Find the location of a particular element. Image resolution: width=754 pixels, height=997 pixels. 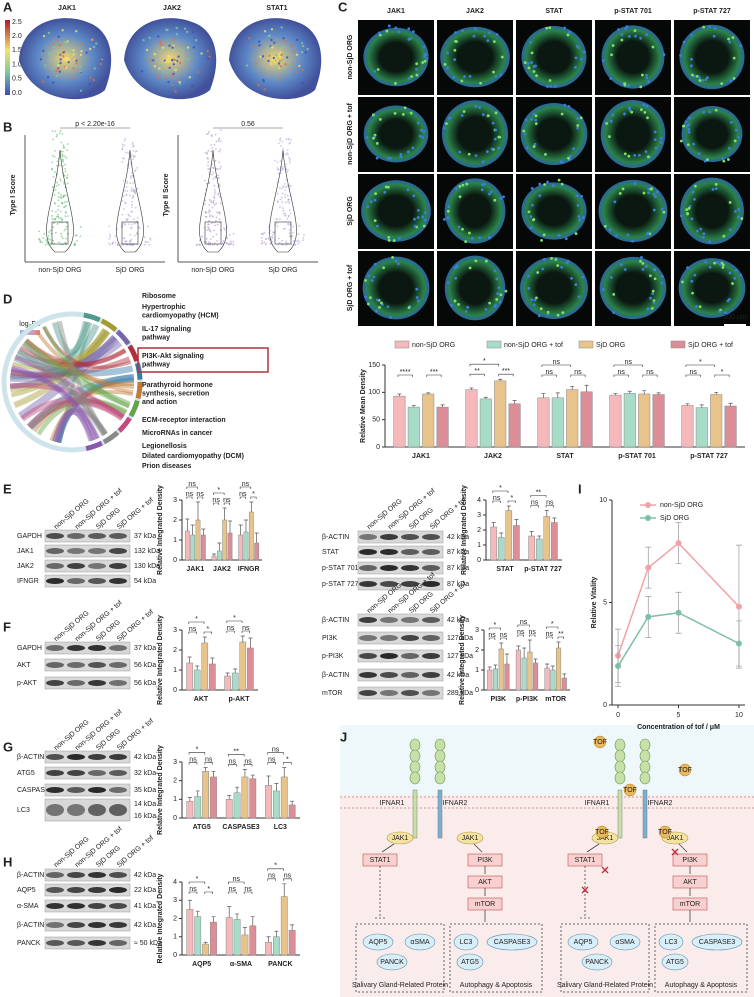

protein-label: LC3 is located at coordinates (671, 942).